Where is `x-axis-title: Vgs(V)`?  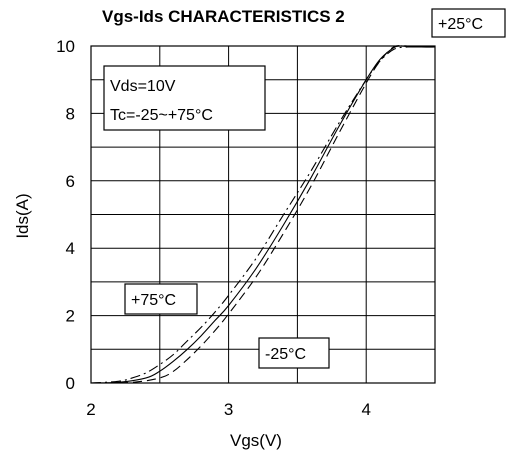
x-axis-title: Vgs(V) is located at coordinates (256, 440).